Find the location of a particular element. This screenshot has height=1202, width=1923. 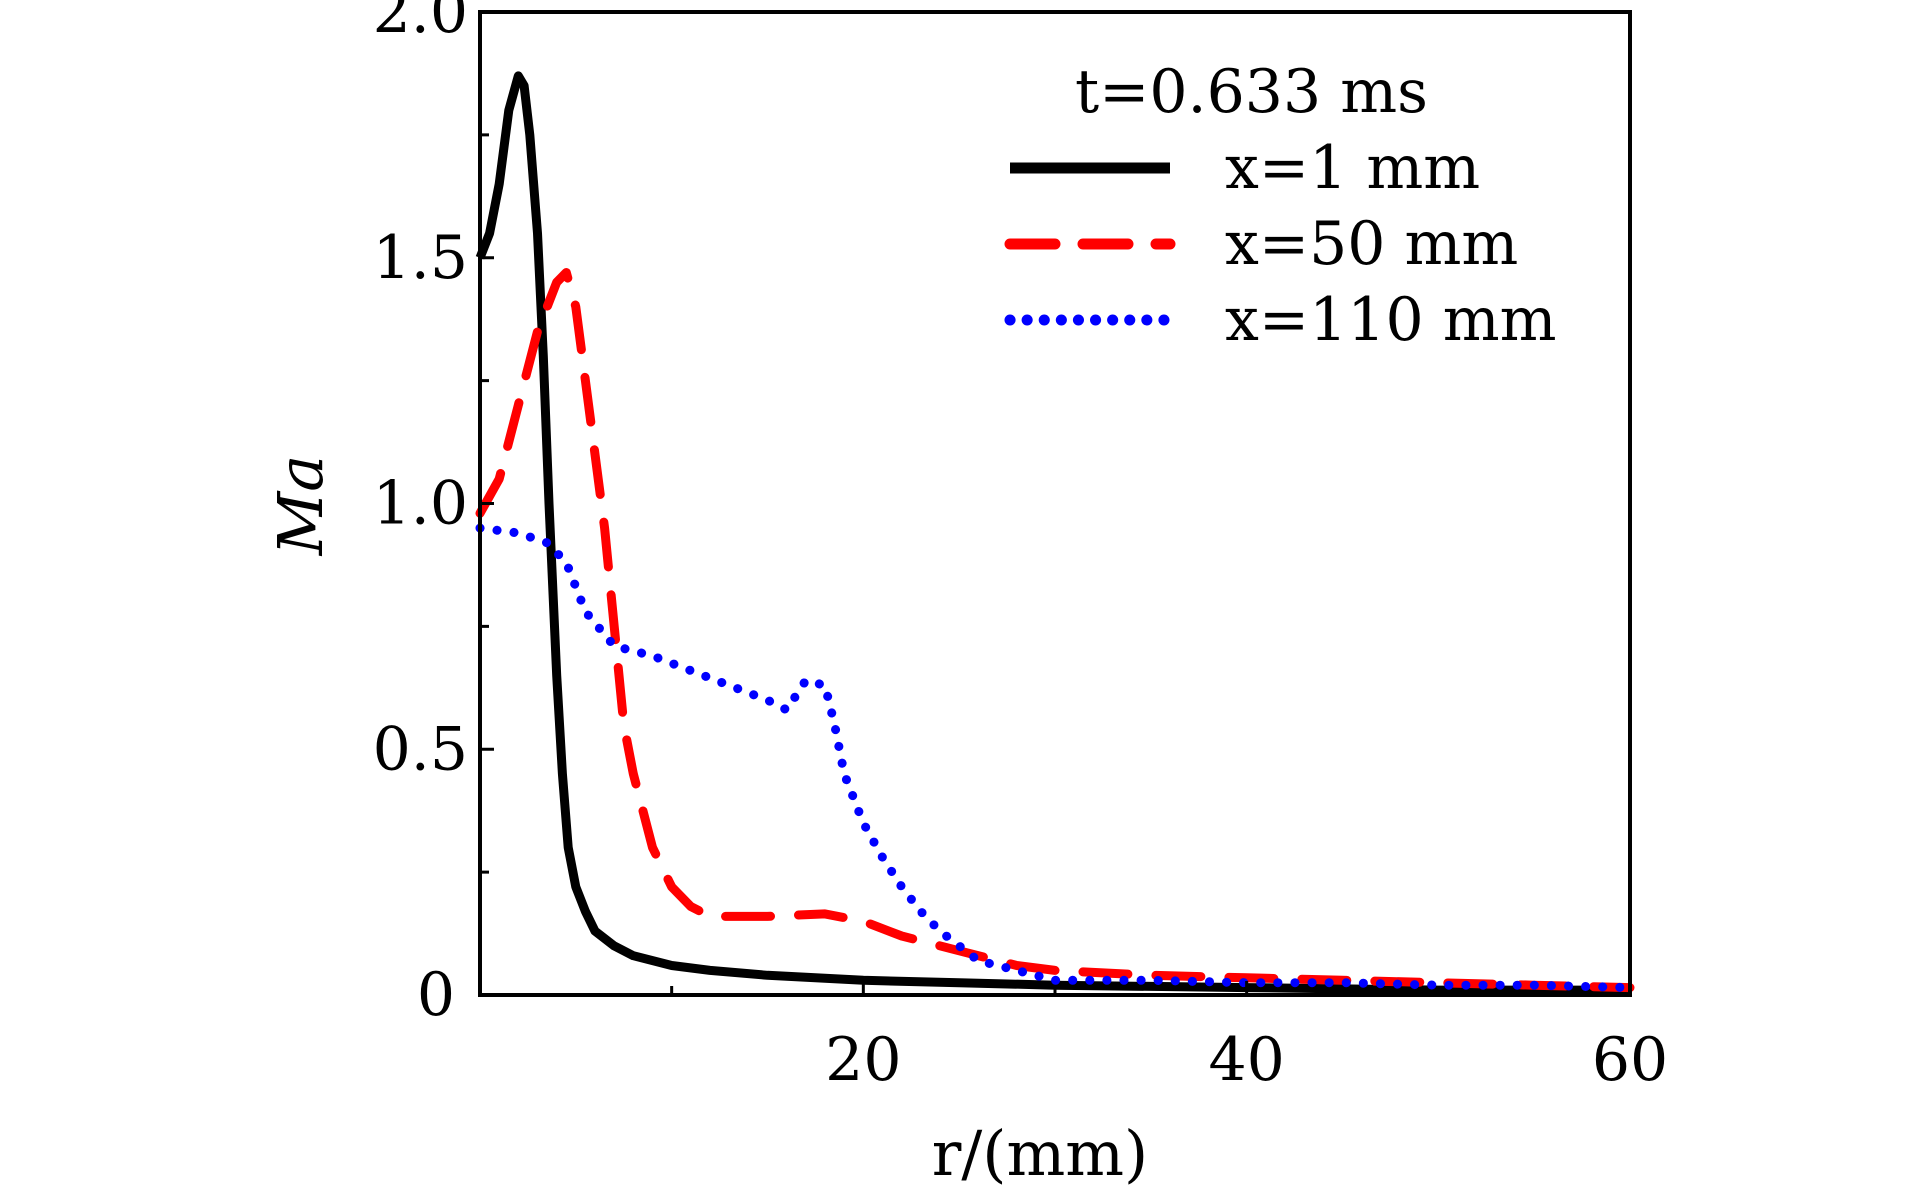

legend-label-1: x=1 mm is located at coordinates (1352, 168).